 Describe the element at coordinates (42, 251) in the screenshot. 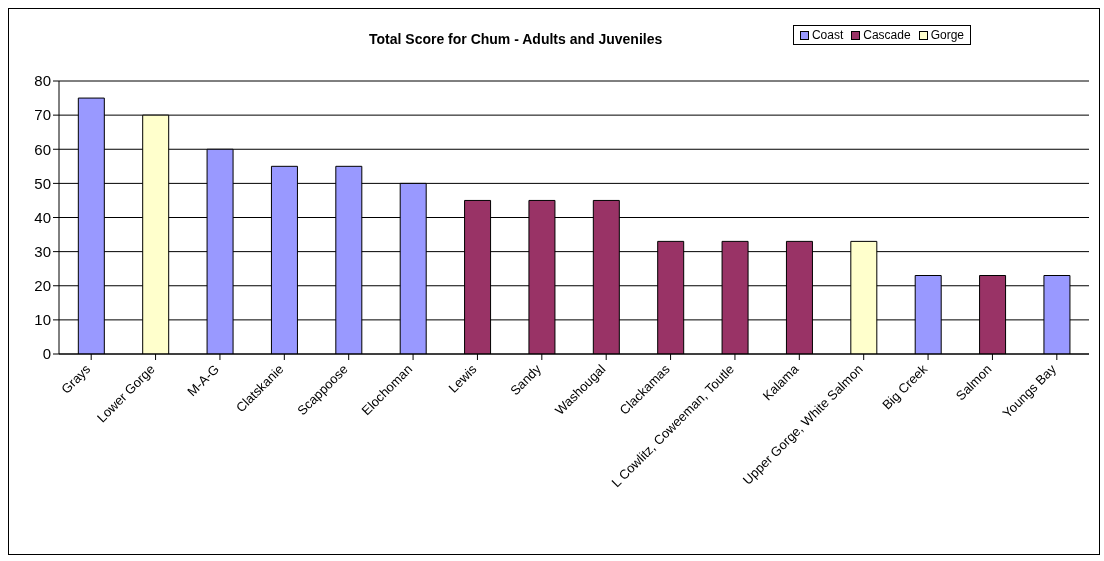

I see `y-tick-label: 30` at that location.